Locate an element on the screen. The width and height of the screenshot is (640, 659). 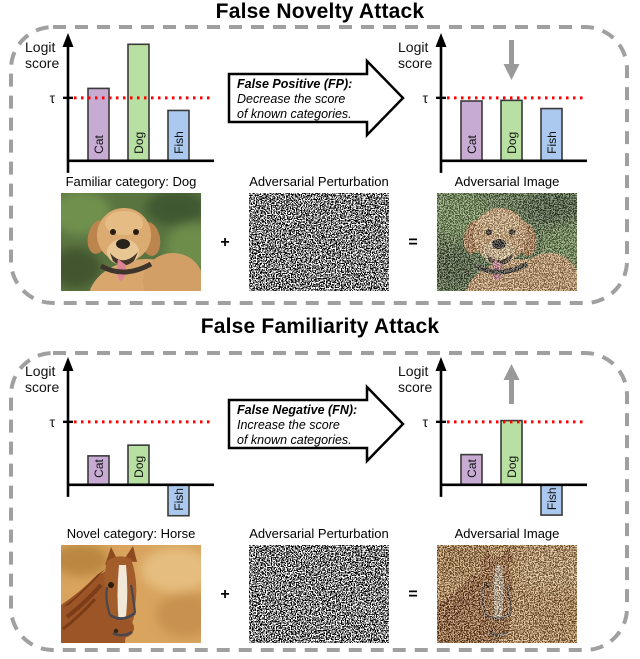
logit-chart-before-false-familiarity: Logit score Cat Dog Fish τ is located at coordinates (122, 443).